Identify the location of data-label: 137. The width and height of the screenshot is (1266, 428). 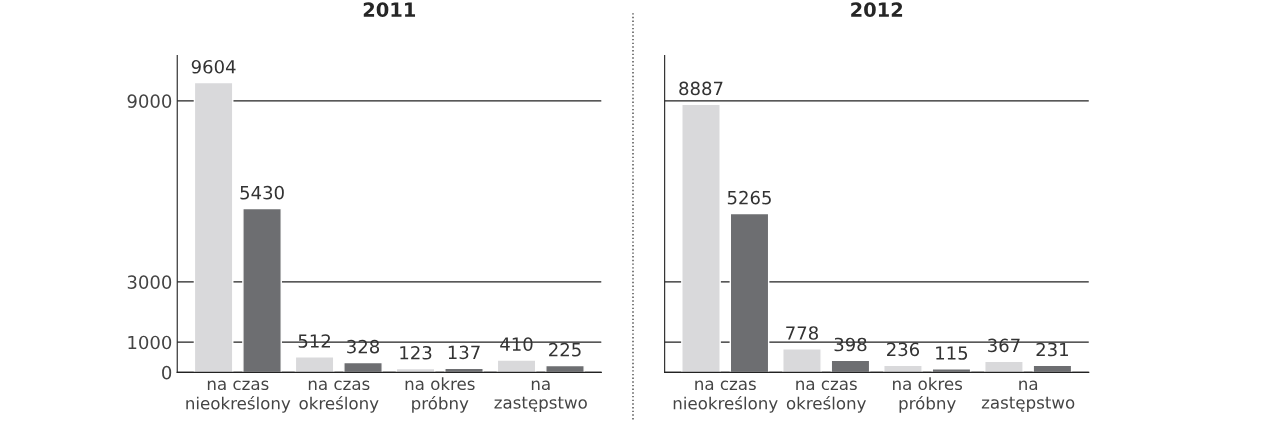
(464, 352).